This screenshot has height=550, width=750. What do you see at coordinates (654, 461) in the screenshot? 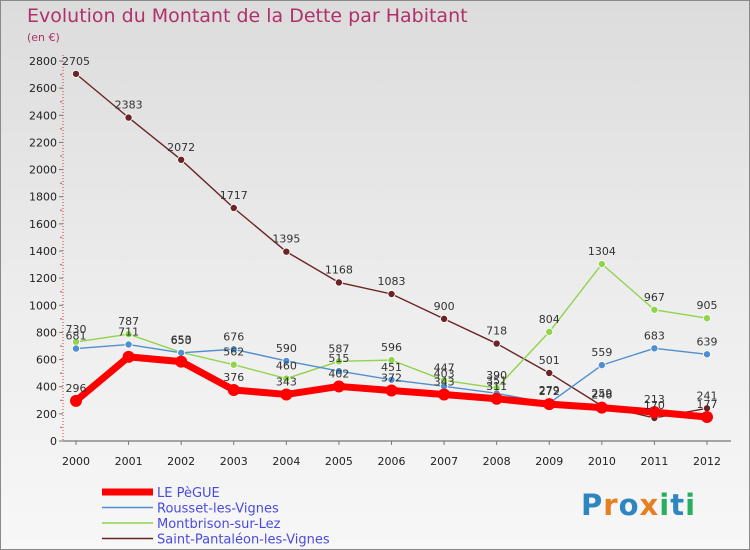
I see `x-tick-label: 2011` at bounding box center [654, 461].